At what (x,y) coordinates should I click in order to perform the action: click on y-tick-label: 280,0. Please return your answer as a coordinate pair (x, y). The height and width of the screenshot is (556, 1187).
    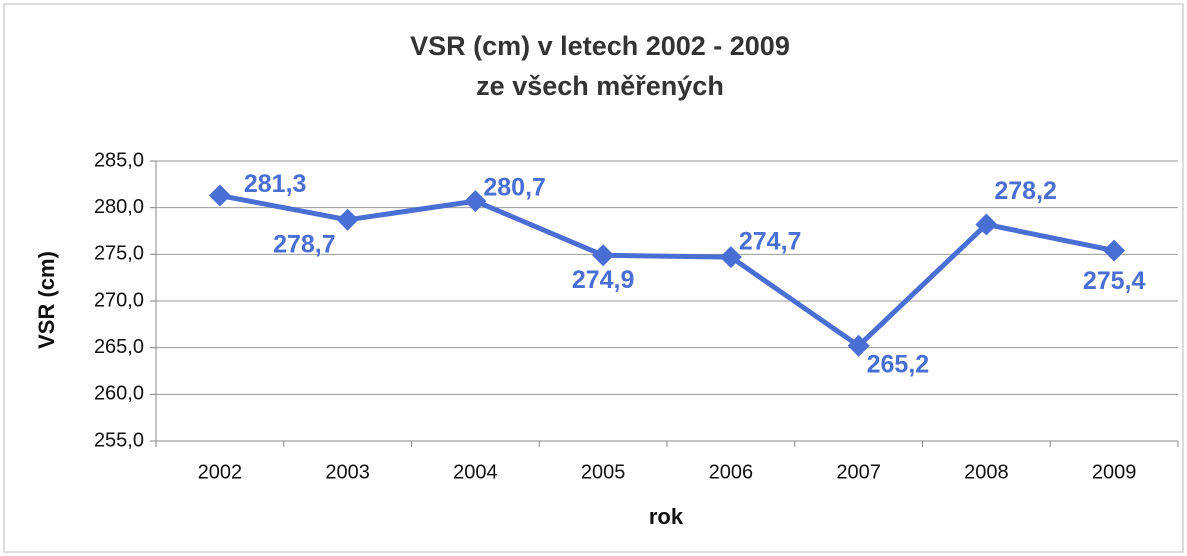
    Looking at the image, I should click on (119, 207).